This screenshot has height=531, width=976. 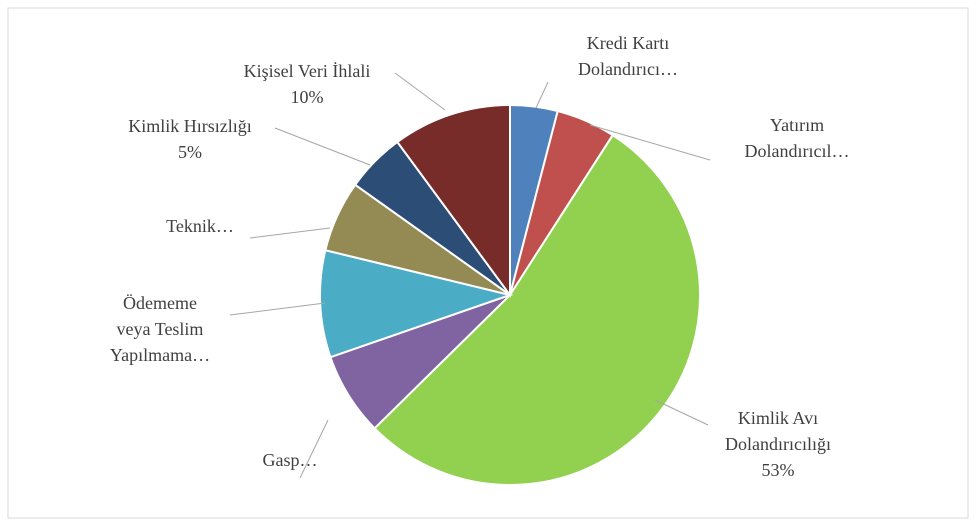 I want to click on slice-label: Yatırım, so click(x=797, y=125).